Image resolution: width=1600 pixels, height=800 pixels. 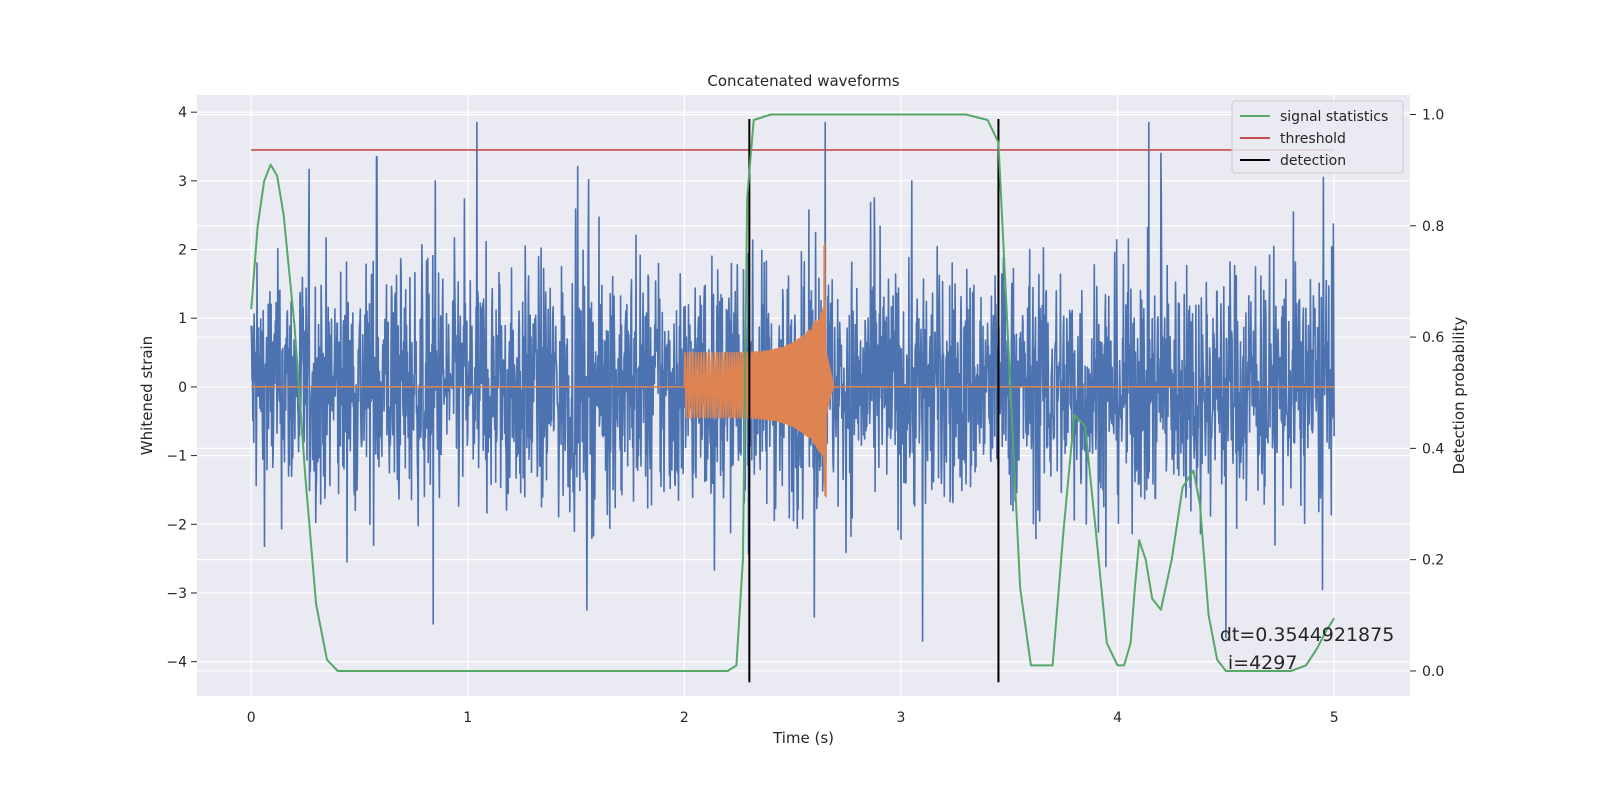 What do you see at coordinates (684, 718) in the screenshot?
I see `x-tick-label: 2` at bounding box center [684, 718].